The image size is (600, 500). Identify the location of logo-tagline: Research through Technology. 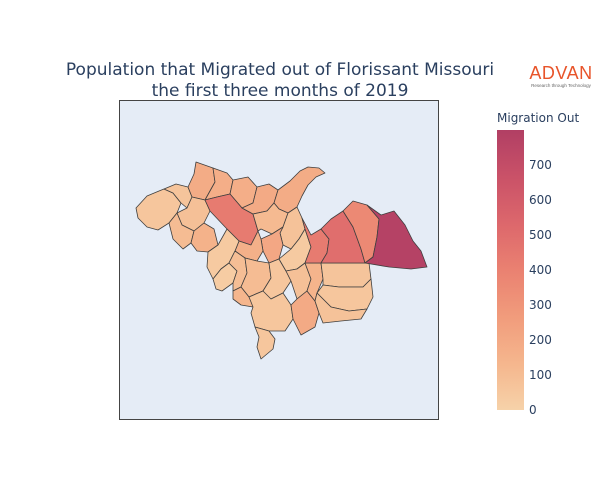
(561, 85).